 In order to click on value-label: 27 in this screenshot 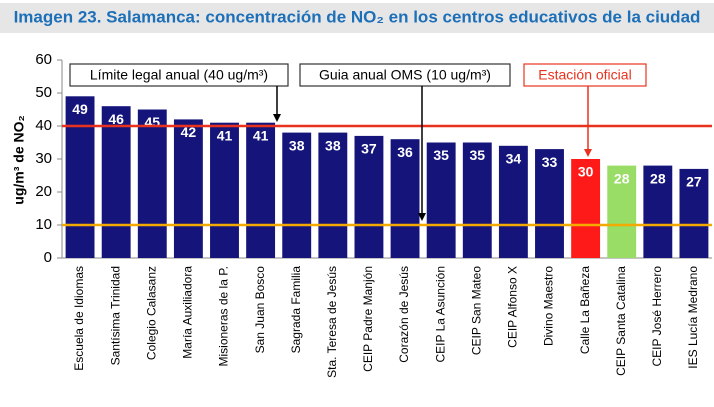, I will do `click(694, 182)`.